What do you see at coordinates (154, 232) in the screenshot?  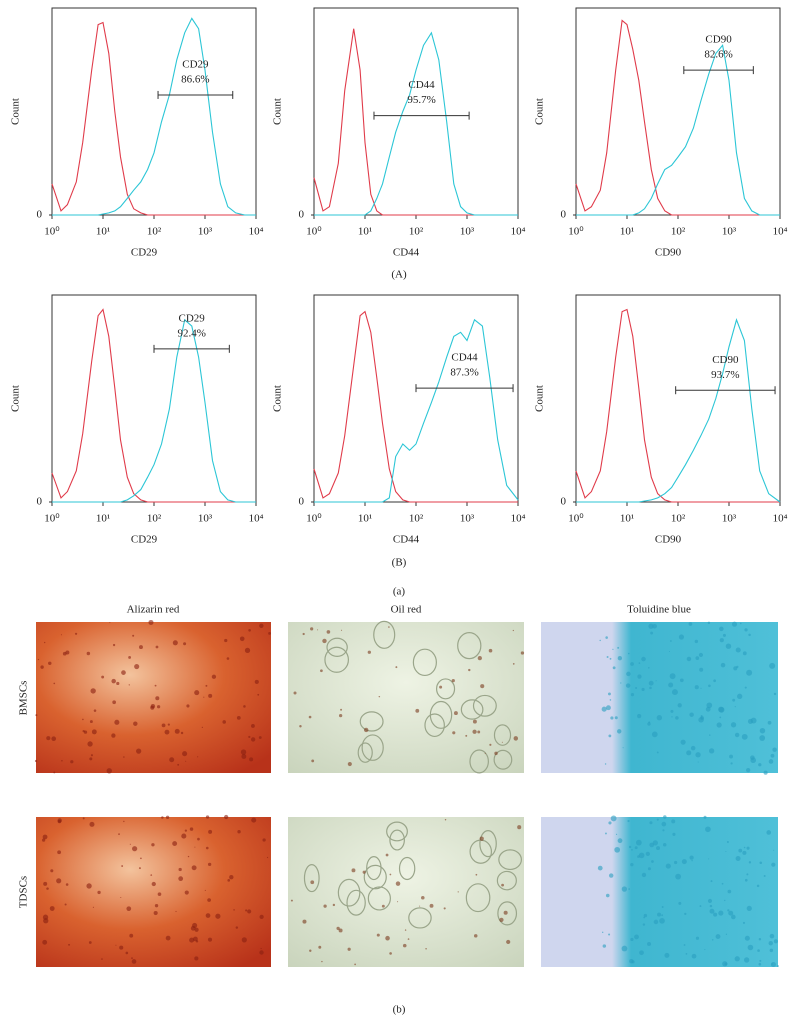 I see `x-tick-label: 10²` at bounding box center [154, 232].